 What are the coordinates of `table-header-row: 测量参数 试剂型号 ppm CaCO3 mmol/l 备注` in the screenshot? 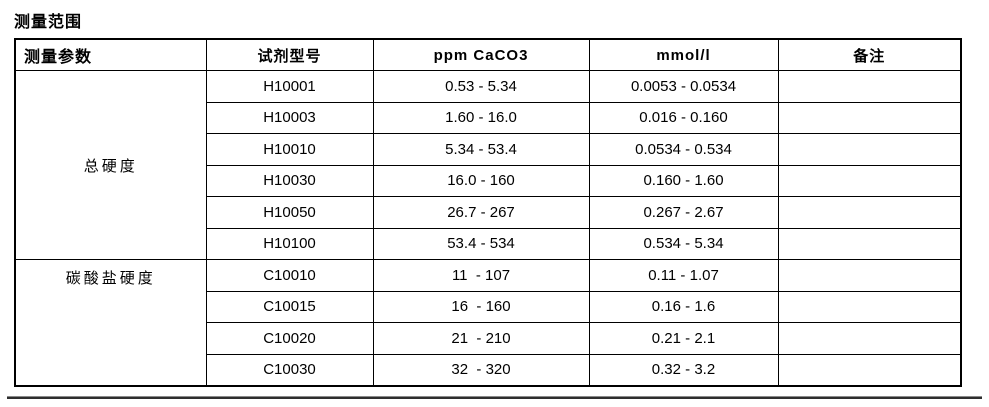 It's located at (488, 54).